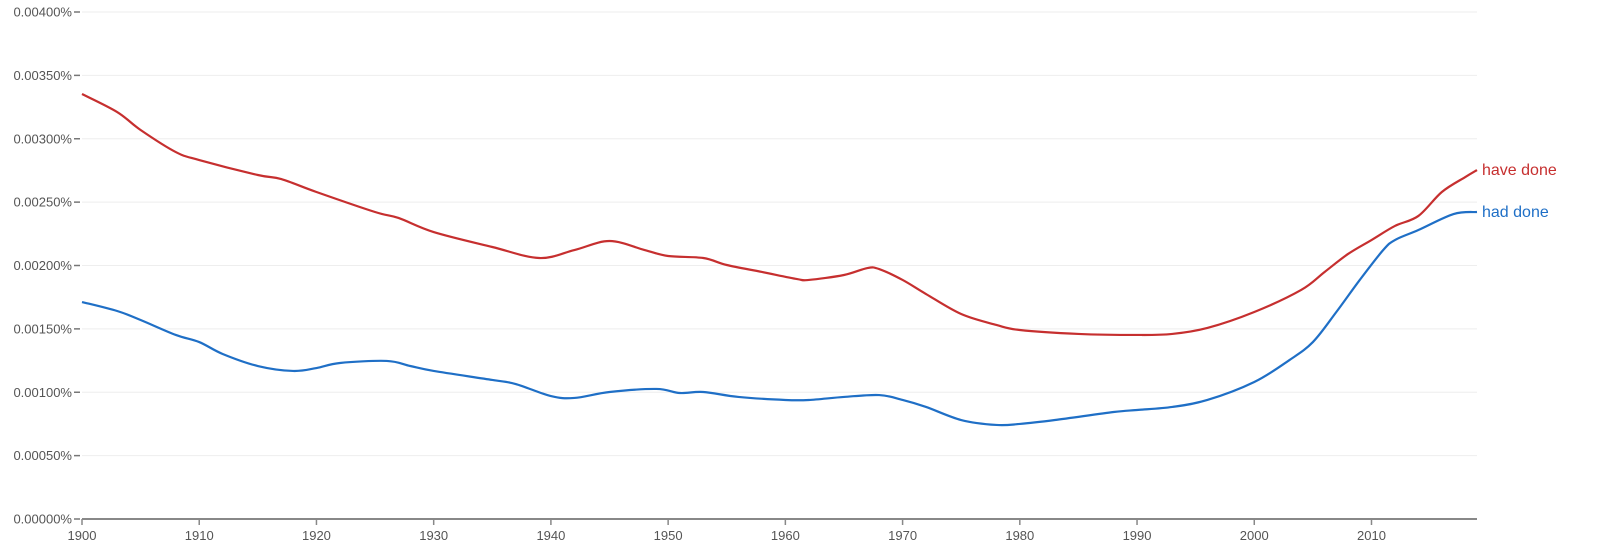 This screenshot has height=559, width=1597. What do you see at coordinates (668, 535) in the screenshot?
I see `x-tick-label: 1950` at bounding box center [668, 535].